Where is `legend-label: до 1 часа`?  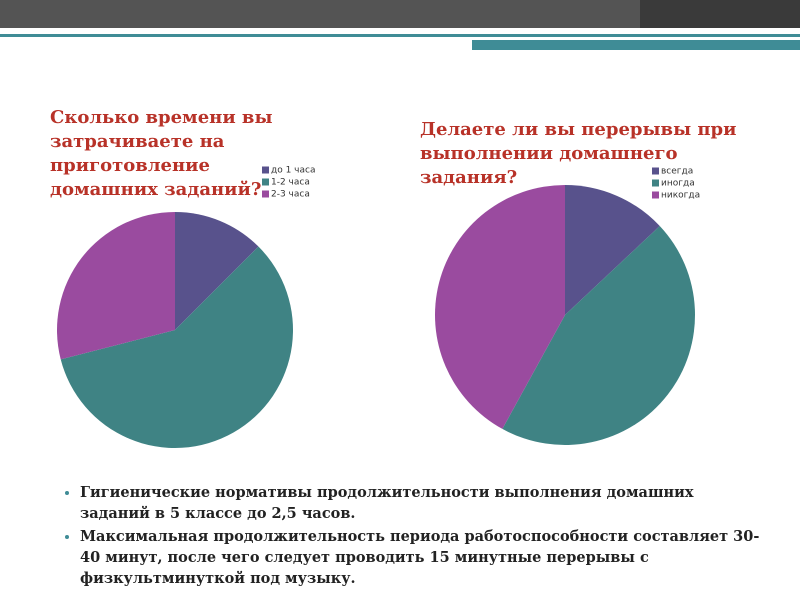 legend-label: до 1 часа is located at coordinates (293, 171).